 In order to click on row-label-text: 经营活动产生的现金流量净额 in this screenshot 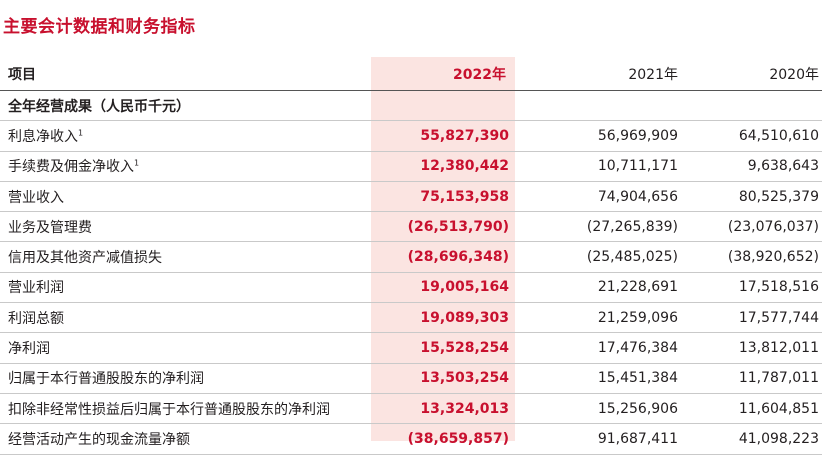, I will do `click(99, 439)`.